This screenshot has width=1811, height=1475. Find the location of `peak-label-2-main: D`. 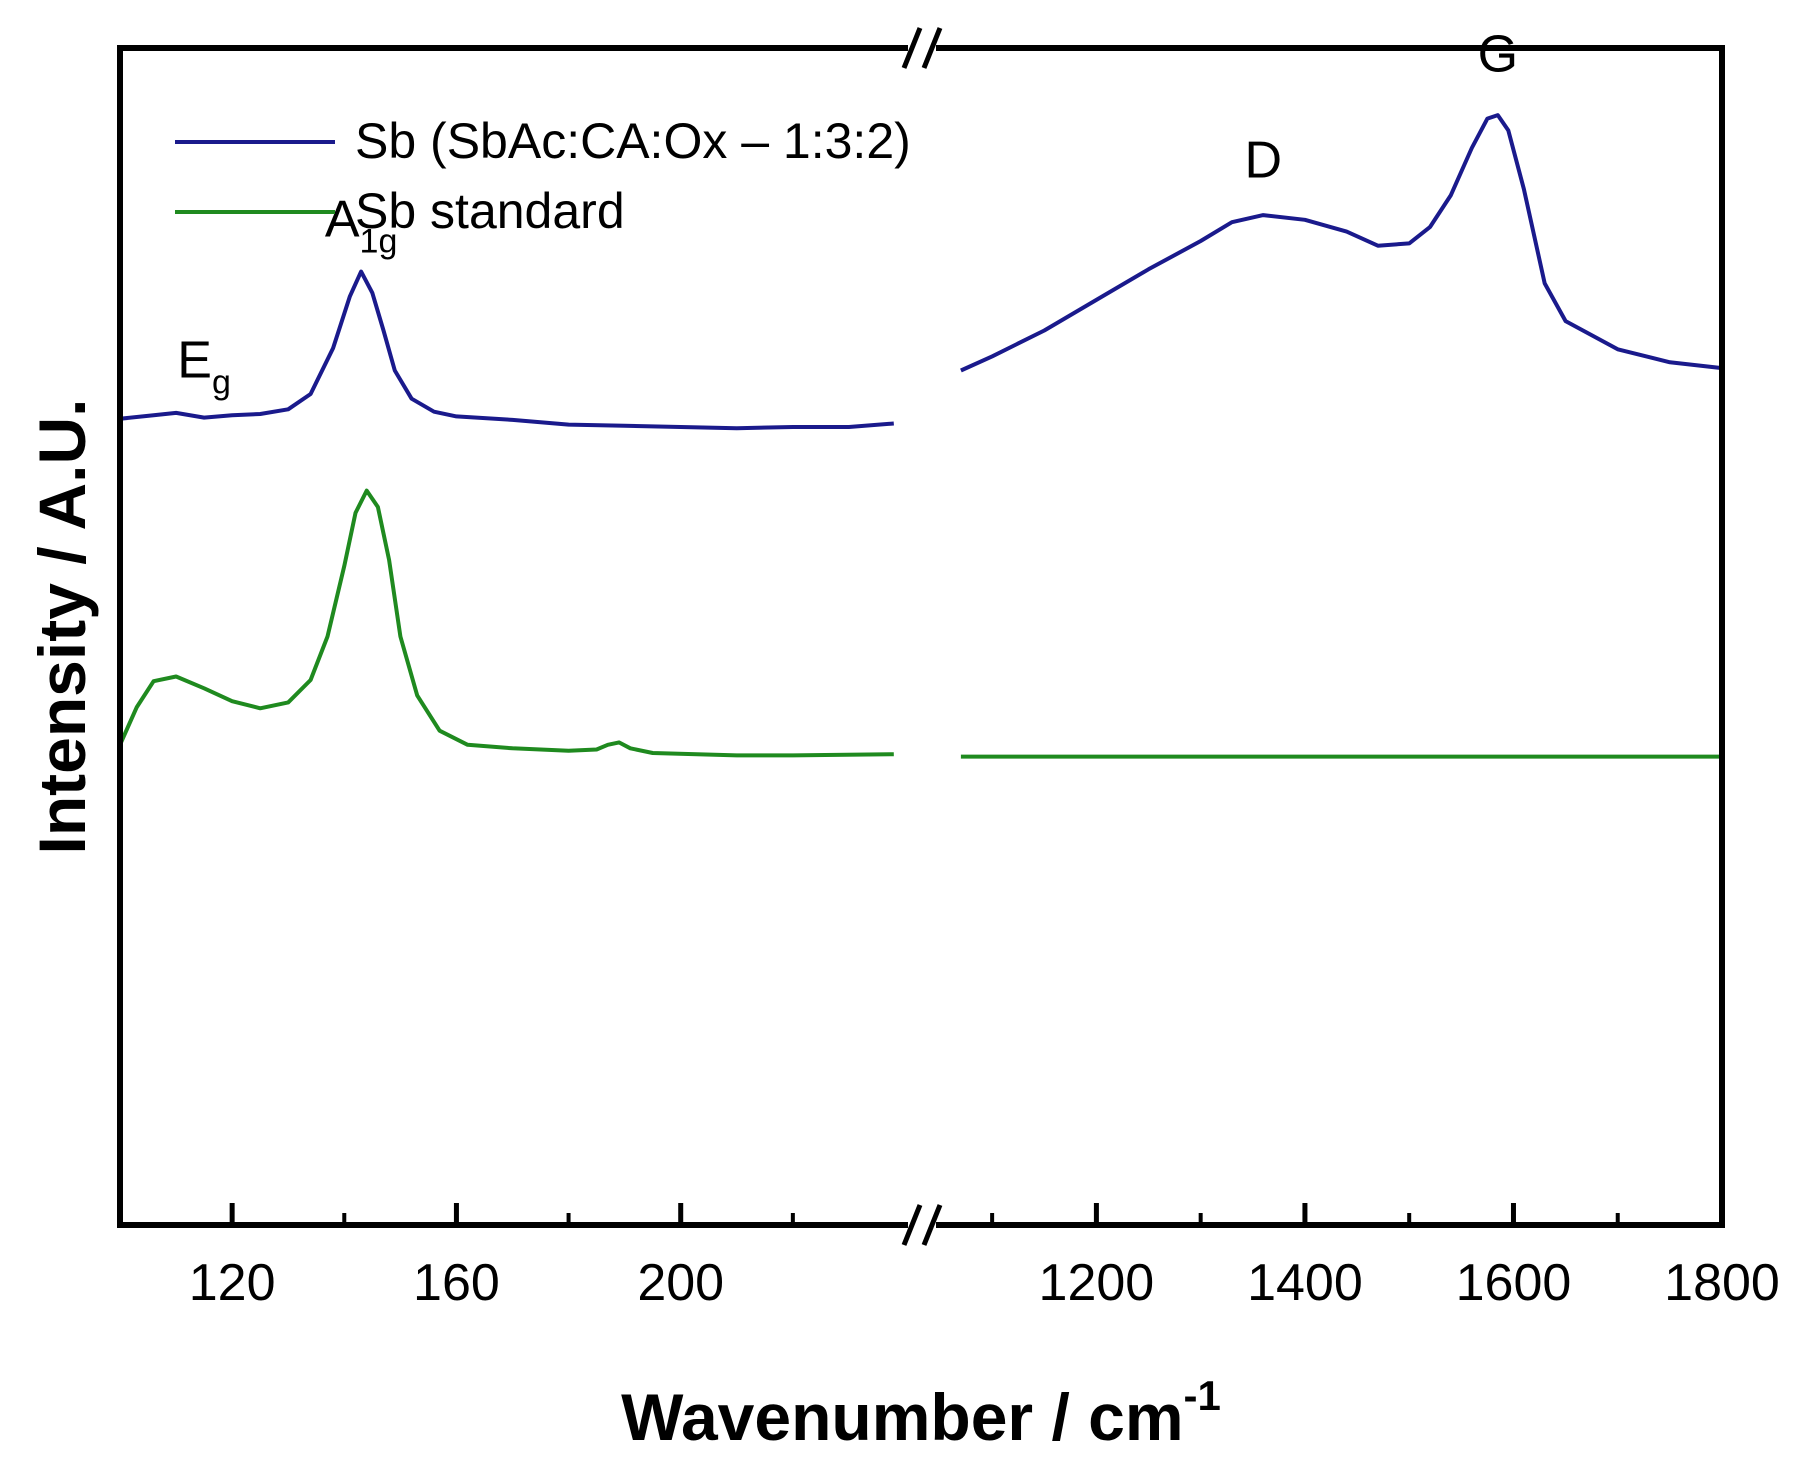

peak-label-2-main: D is located at coordinates (1263, 160).